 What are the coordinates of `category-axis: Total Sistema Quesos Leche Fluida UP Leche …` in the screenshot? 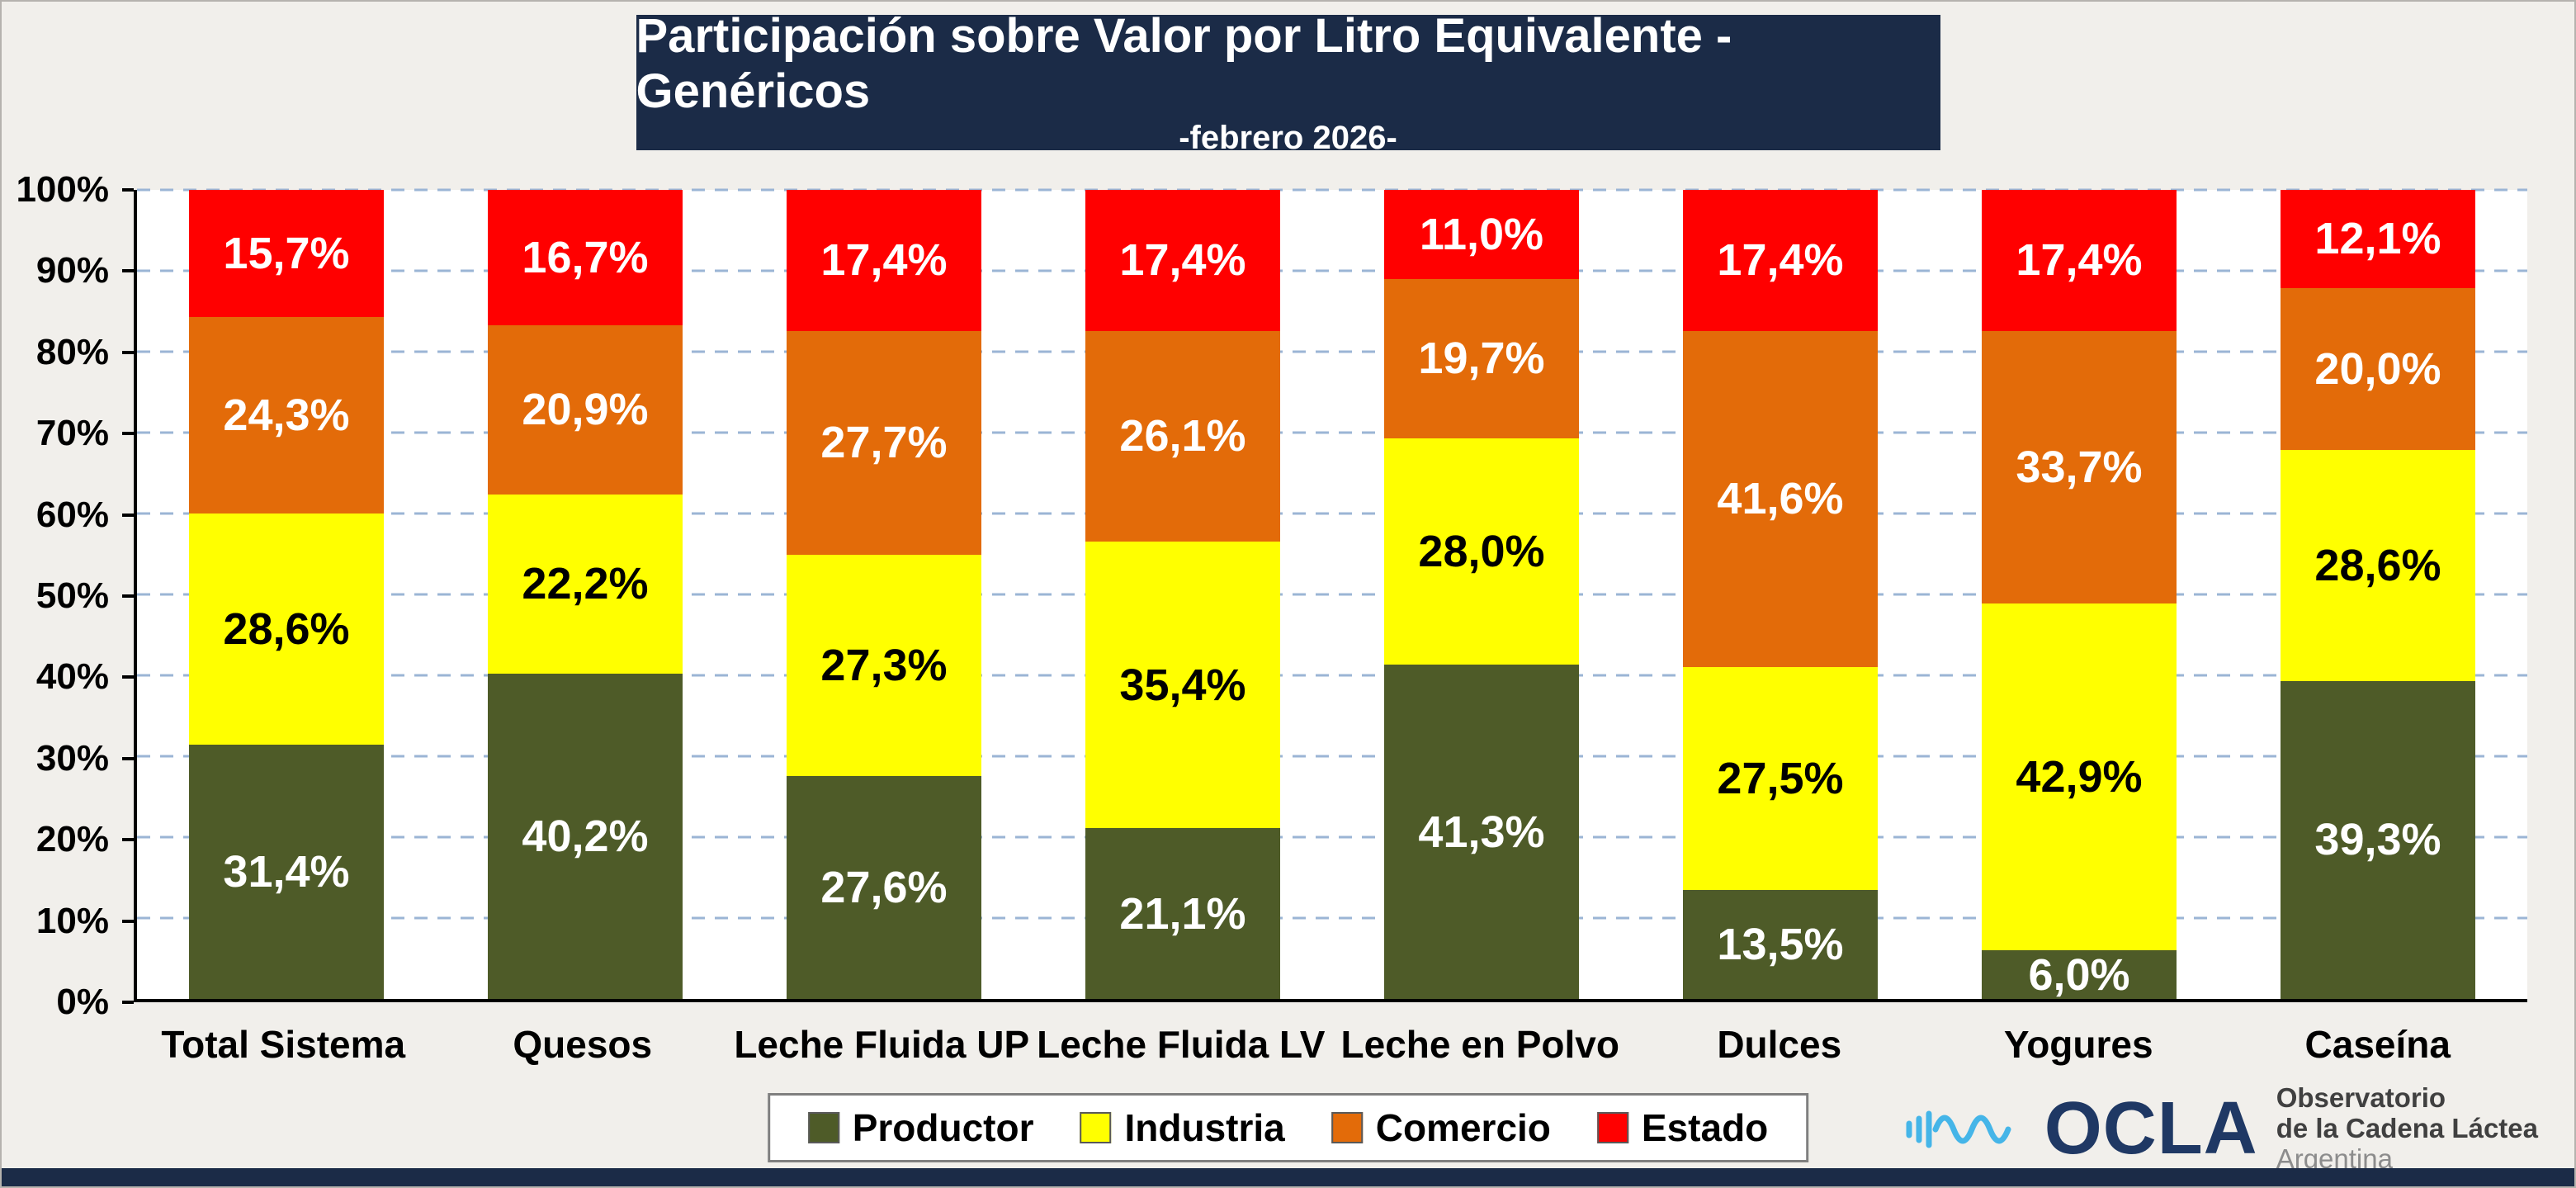 It's located at (1330, 1044).